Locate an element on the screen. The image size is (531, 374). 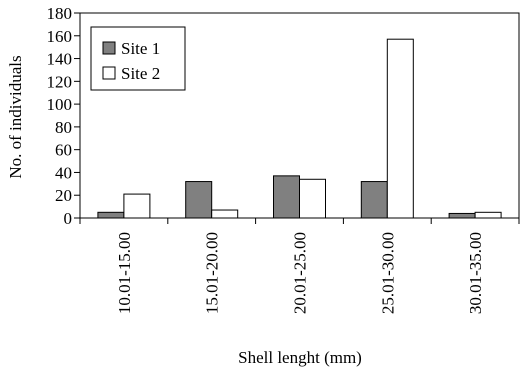
x-tick-label: 30.01-35.00 is located at coordinates (475, 273).